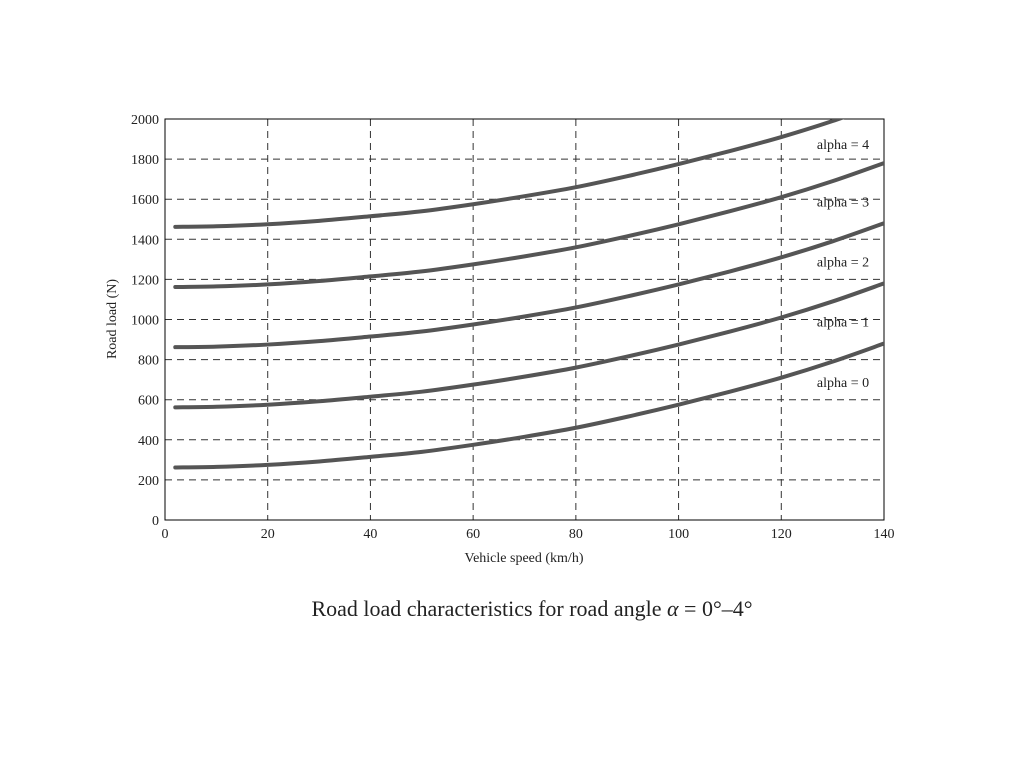 This screenshot has width=1024, height=768. Describe the element at coordinates (148, 361) in the screenshot. I see `y-tick-label: 800` at that location.